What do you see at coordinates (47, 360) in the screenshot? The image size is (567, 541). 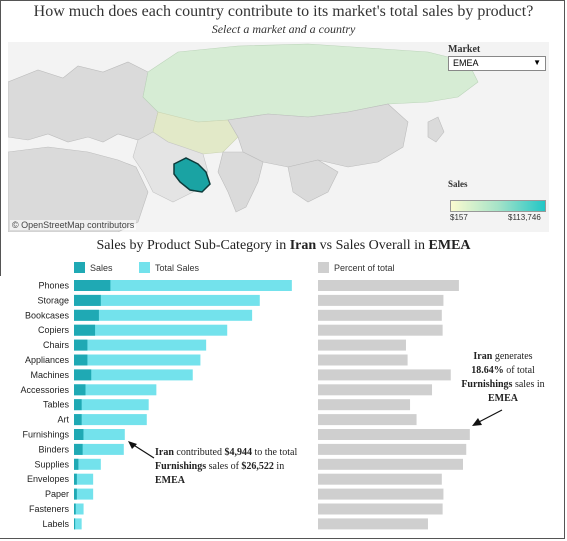 I see `left-category-label-appliances: Appliances` at bounding box center [47, 360].